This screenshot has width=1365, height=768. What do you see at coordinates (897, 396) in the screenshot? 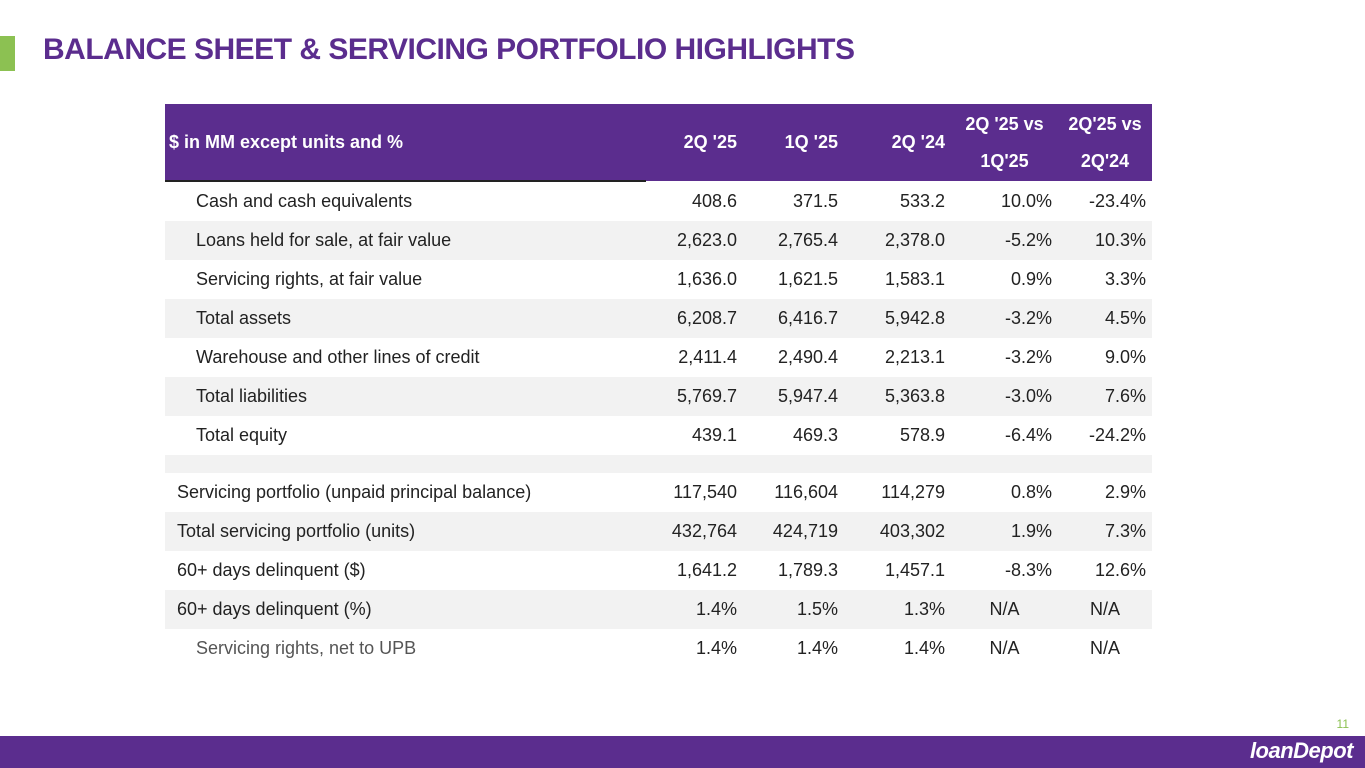
I see `cell-2q24: 5,363.8` at bounding box center [897, 396].